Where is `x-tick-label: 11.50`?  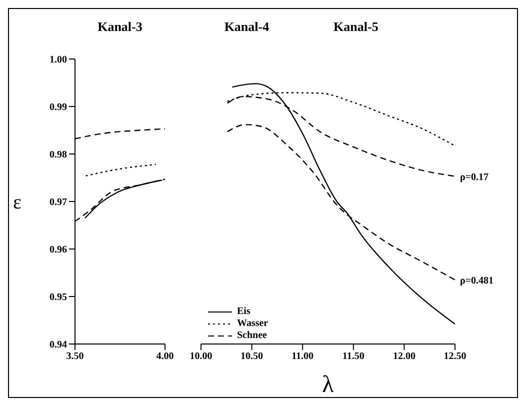 x-tick-label: 11.50 is located at coordinates (353, 356).